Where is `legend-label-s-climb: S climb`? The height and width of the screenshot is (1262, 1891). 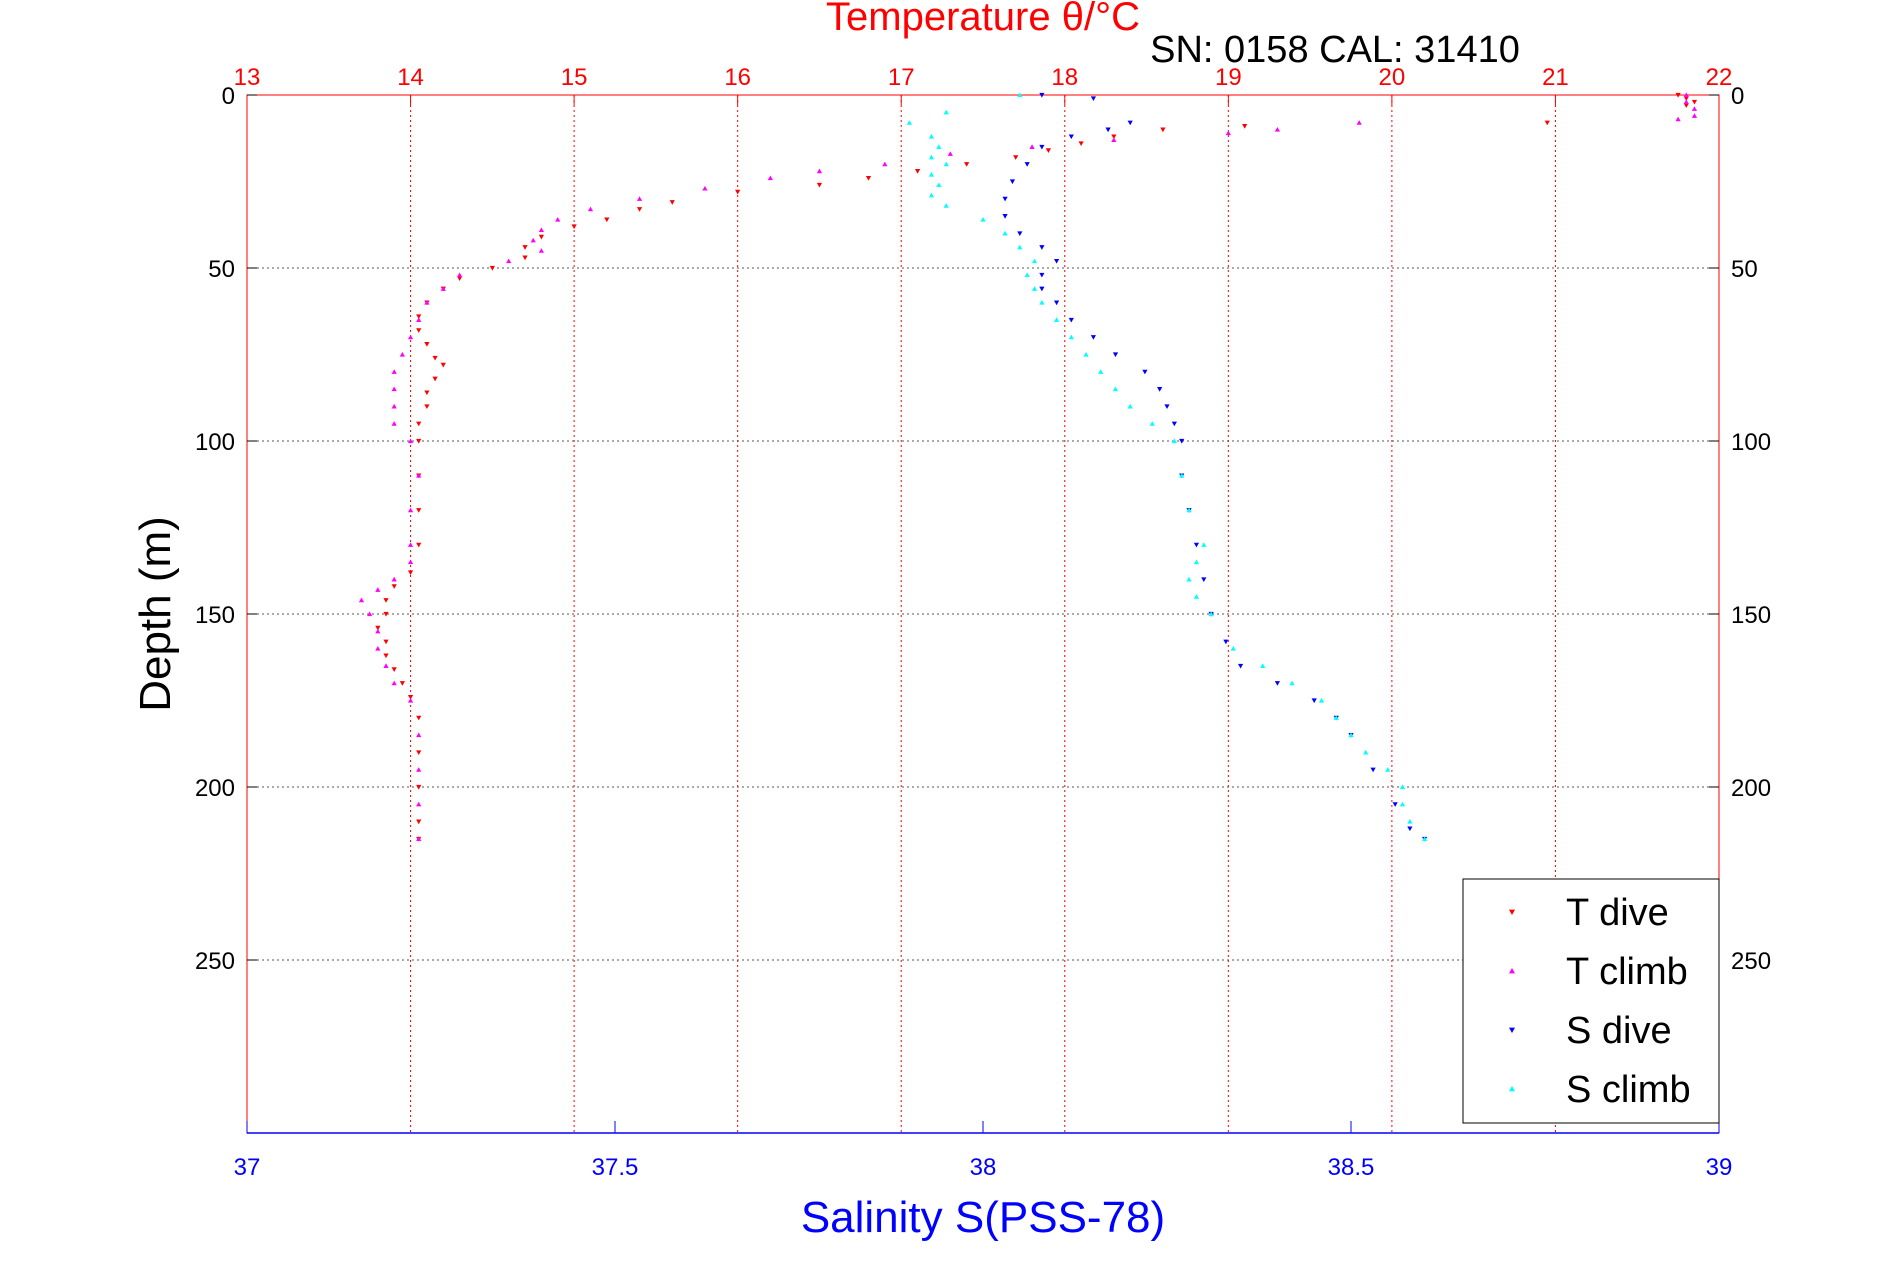 legend-label-s-climb: S climb is located at coordinates (1628, 1090).